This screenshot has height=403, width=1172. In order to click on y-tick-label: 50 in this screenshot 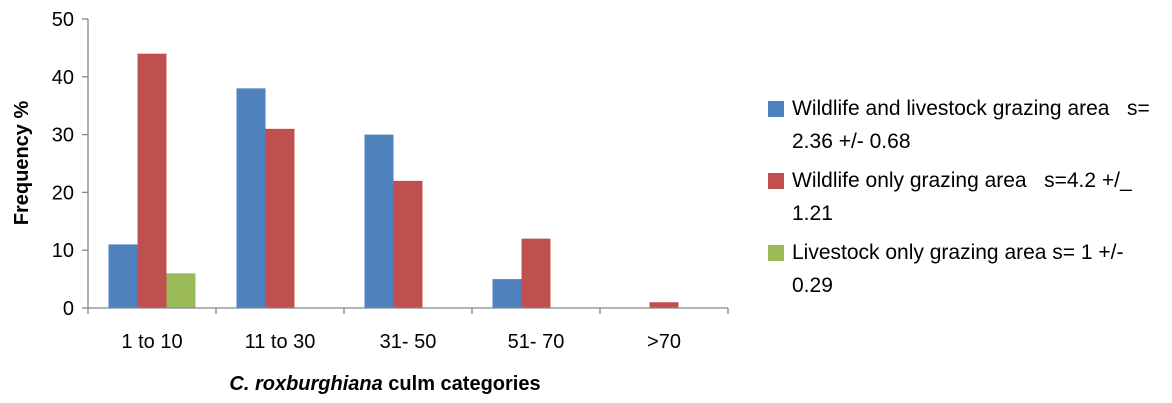, I will do `click(63, 20)`.